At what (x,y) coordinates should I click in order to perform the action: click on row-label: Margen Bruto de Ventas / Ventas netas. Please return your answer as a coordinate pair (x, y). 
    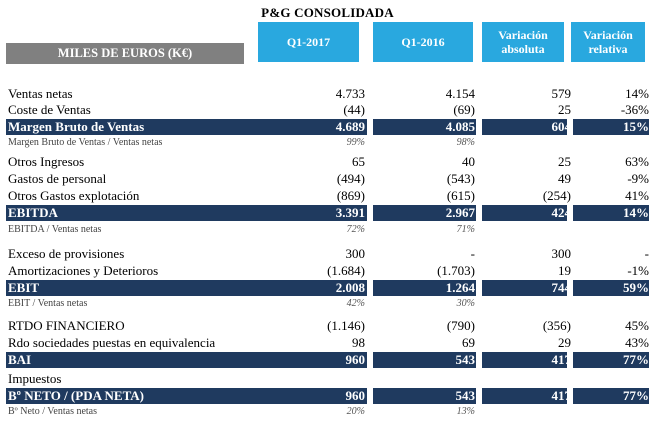
    Looking at the image, I should click on (85, 142).